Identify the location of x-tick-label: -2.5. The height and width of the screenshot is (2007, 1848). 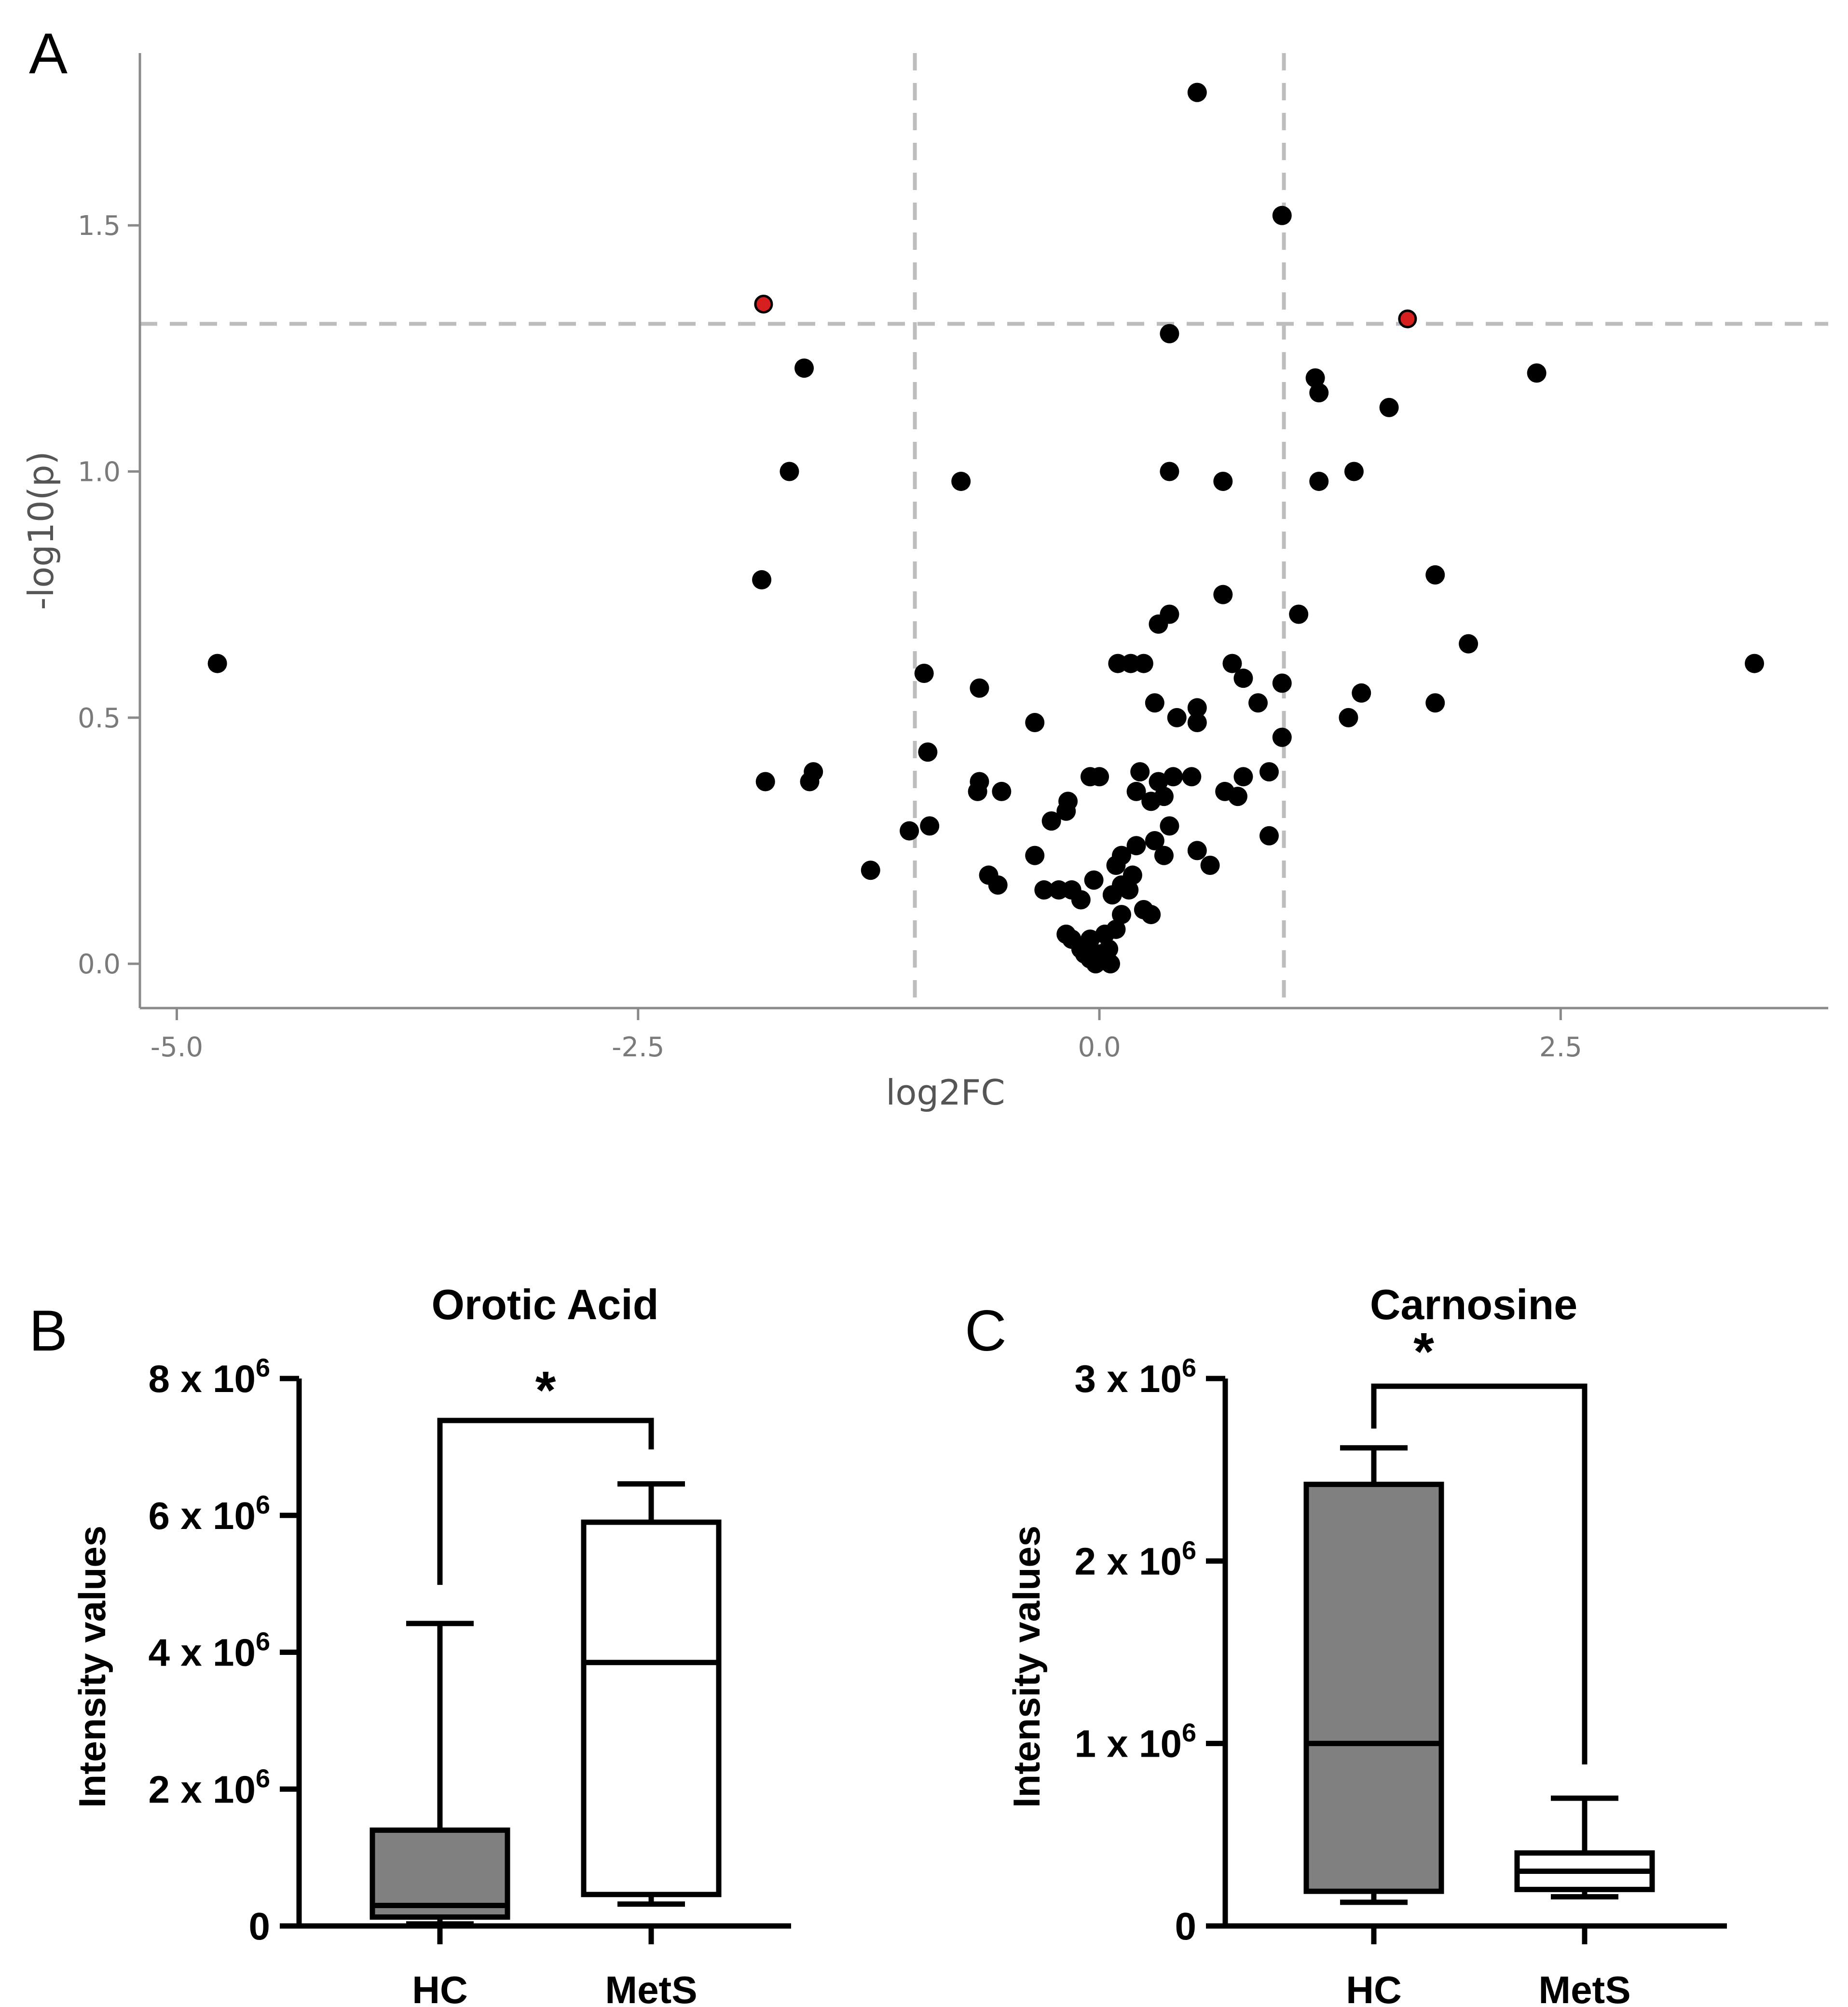
(638, 1047).